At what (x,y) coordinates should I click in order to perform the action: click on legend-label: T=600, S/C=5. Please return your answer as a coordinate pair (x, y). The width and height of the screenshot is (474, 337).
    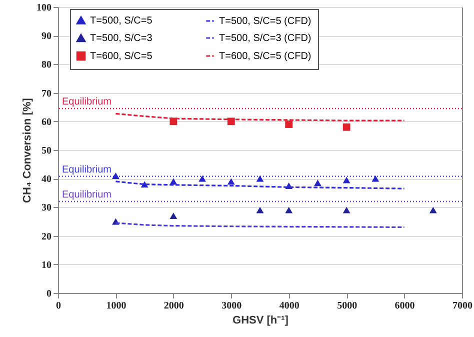
    Looking at the image, I should click on (121, 56).